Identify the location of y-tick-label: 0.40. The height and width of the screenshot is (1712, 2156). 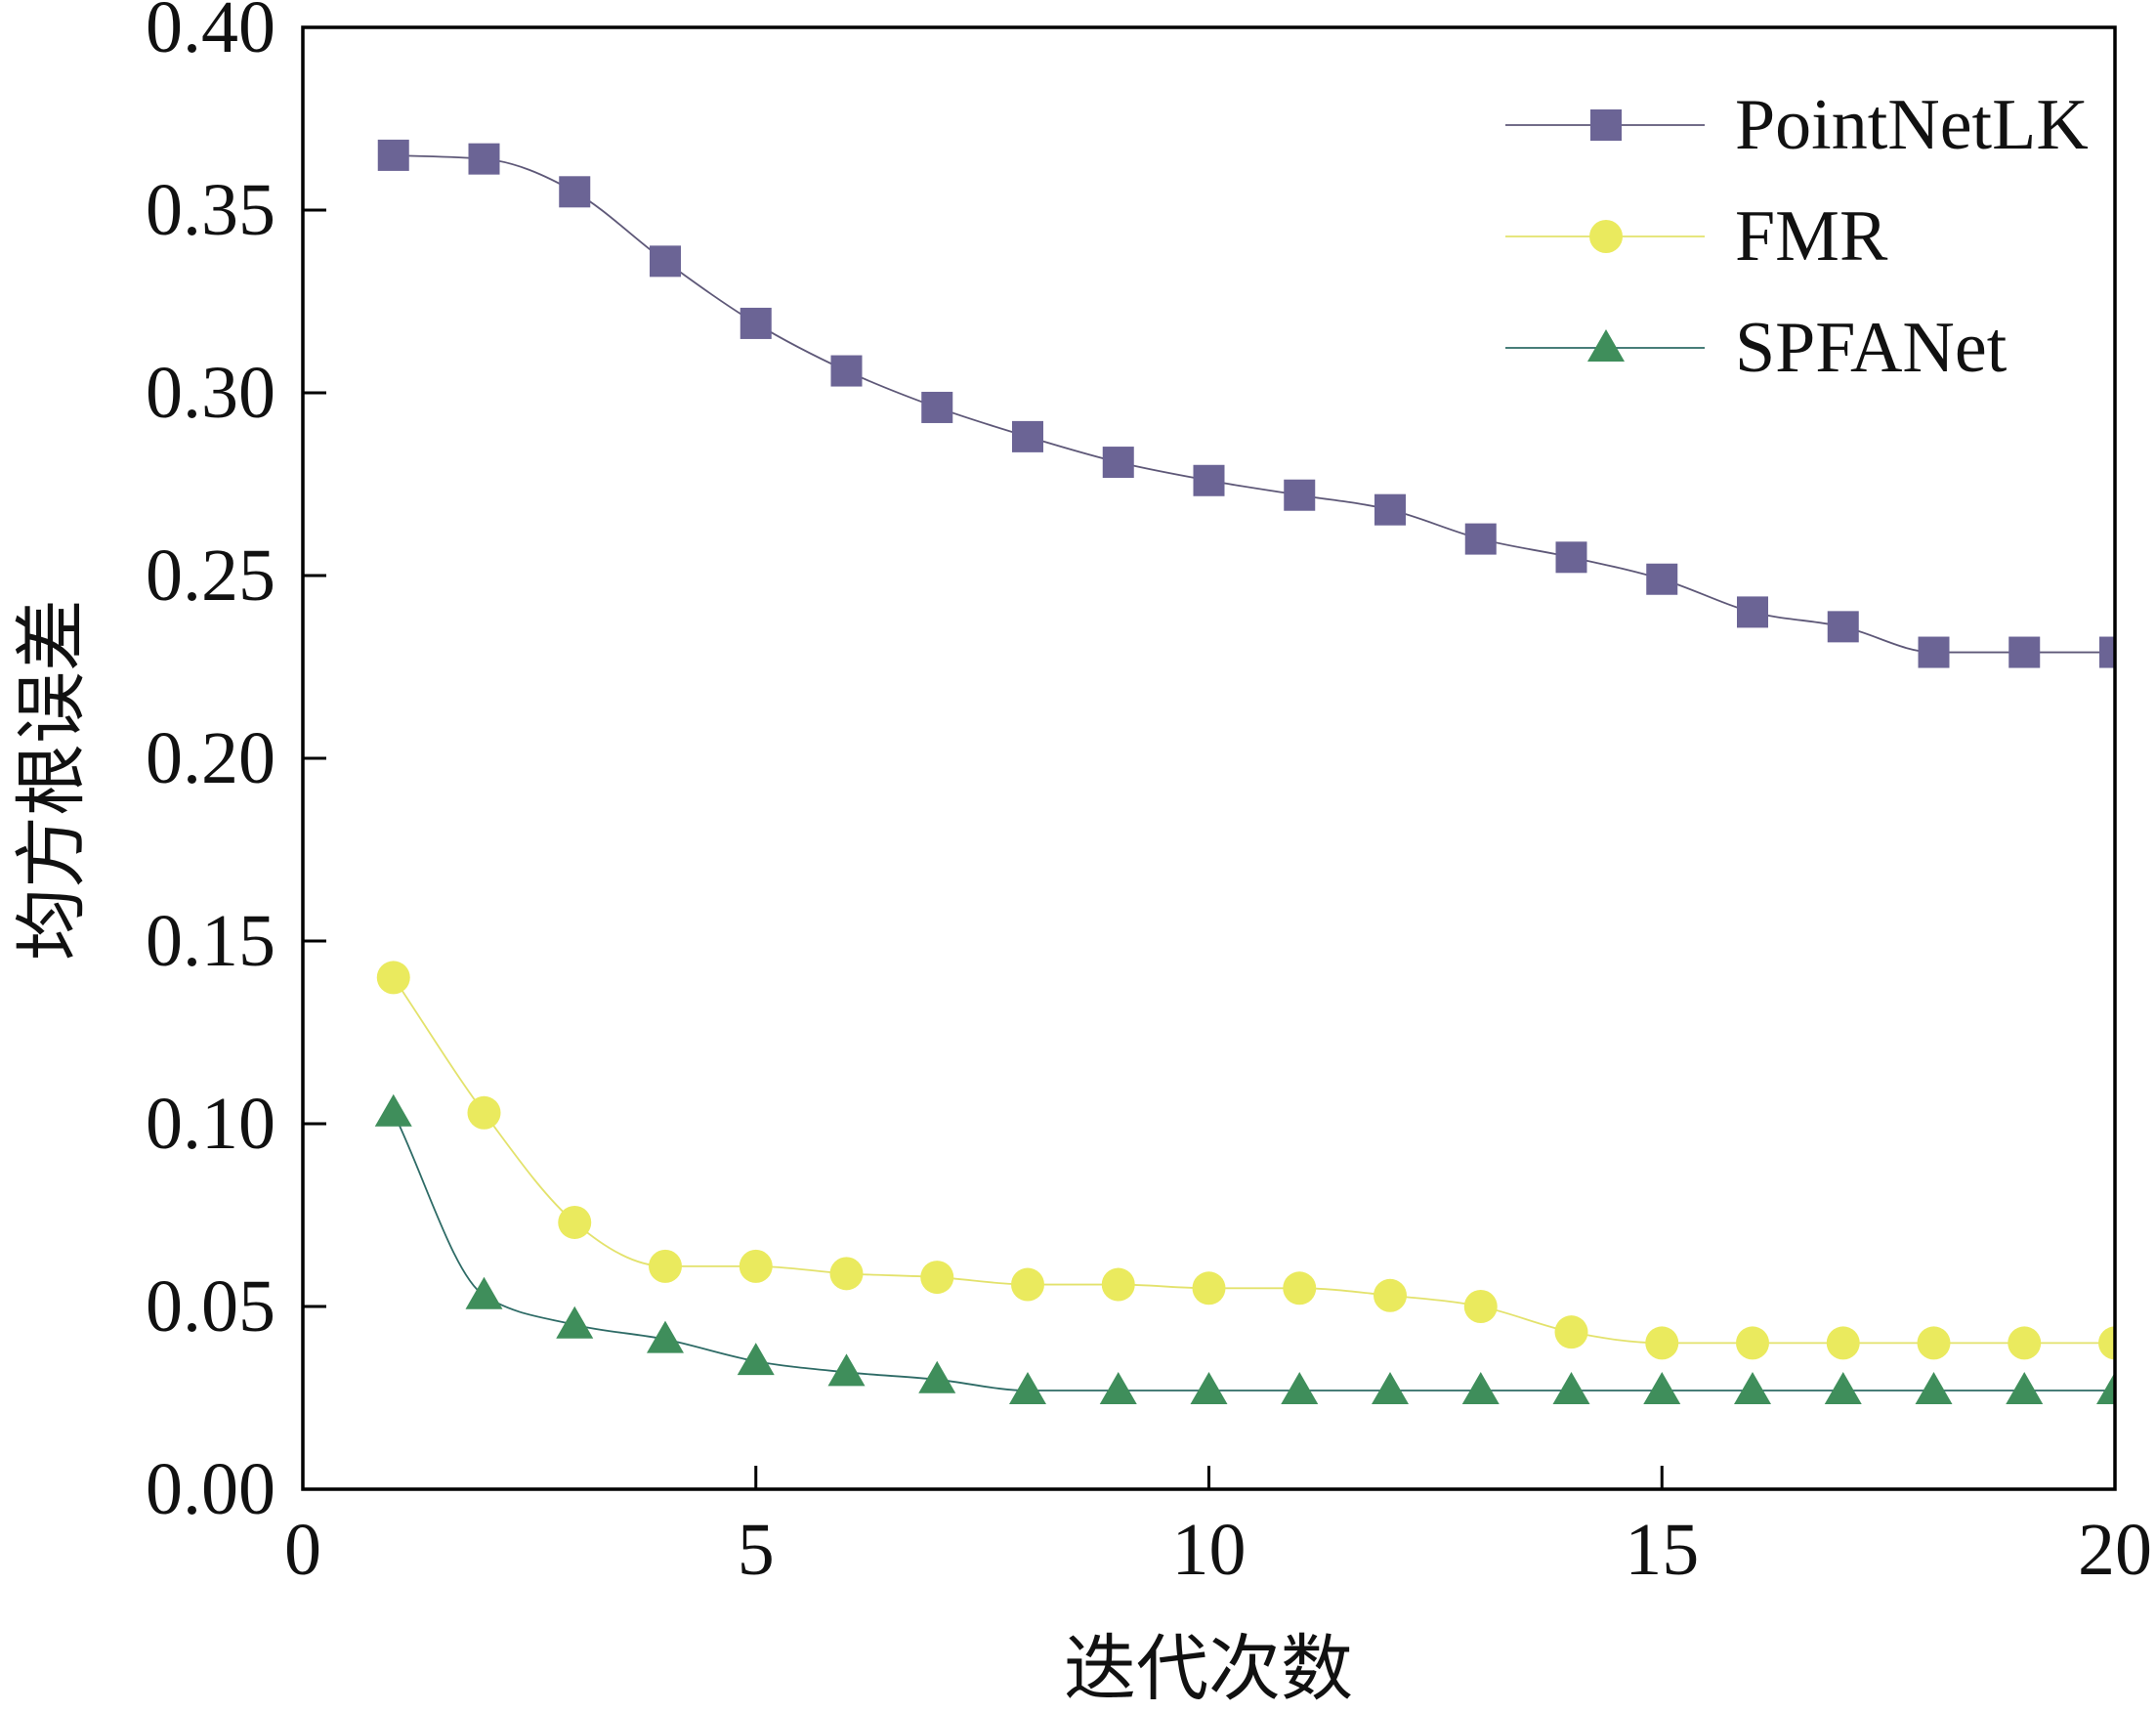
(211, 34).